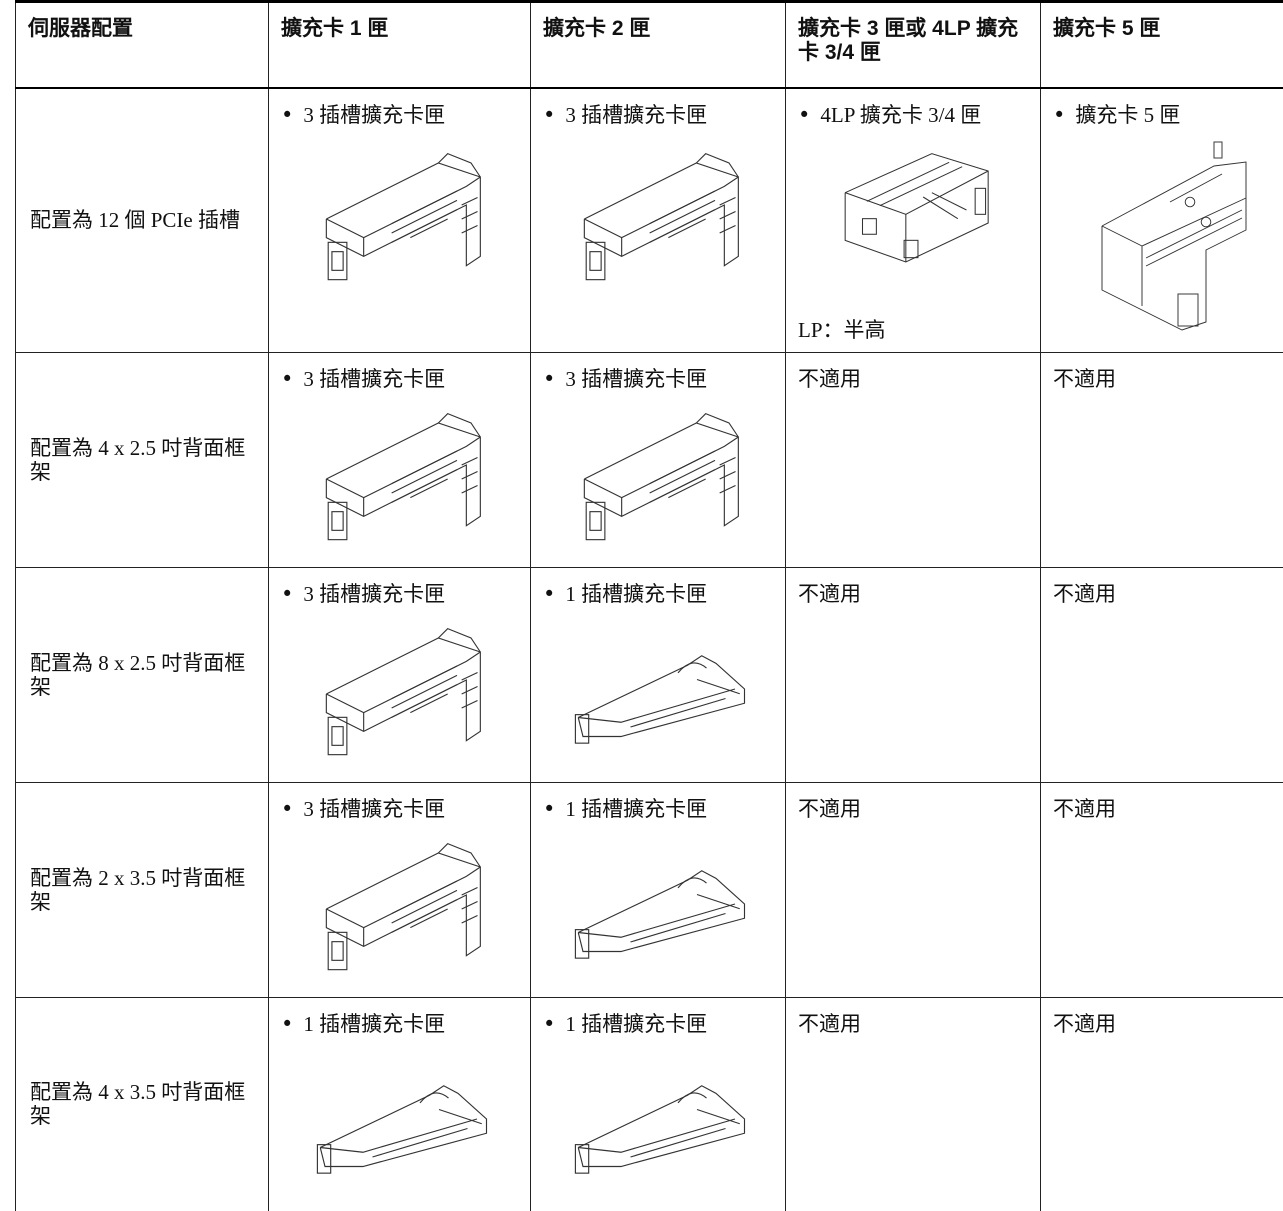 This screenshot has width=1283, height=1211. Describe the element at coordinates (138, 460) in the screenshot. I see `config-text: 配置為 4 x 2.5 吋背面框架` at that location.